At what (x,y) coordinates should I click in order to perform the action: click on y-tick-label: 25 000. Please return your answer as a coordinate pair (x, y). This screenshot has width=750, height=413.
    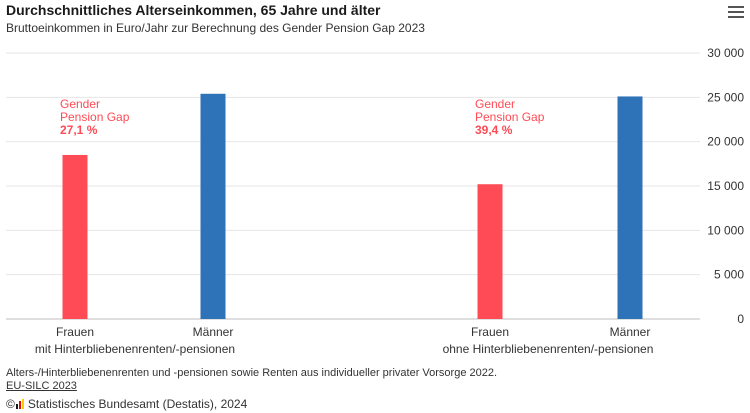
    Looking at the image, I should click on (725, 97).